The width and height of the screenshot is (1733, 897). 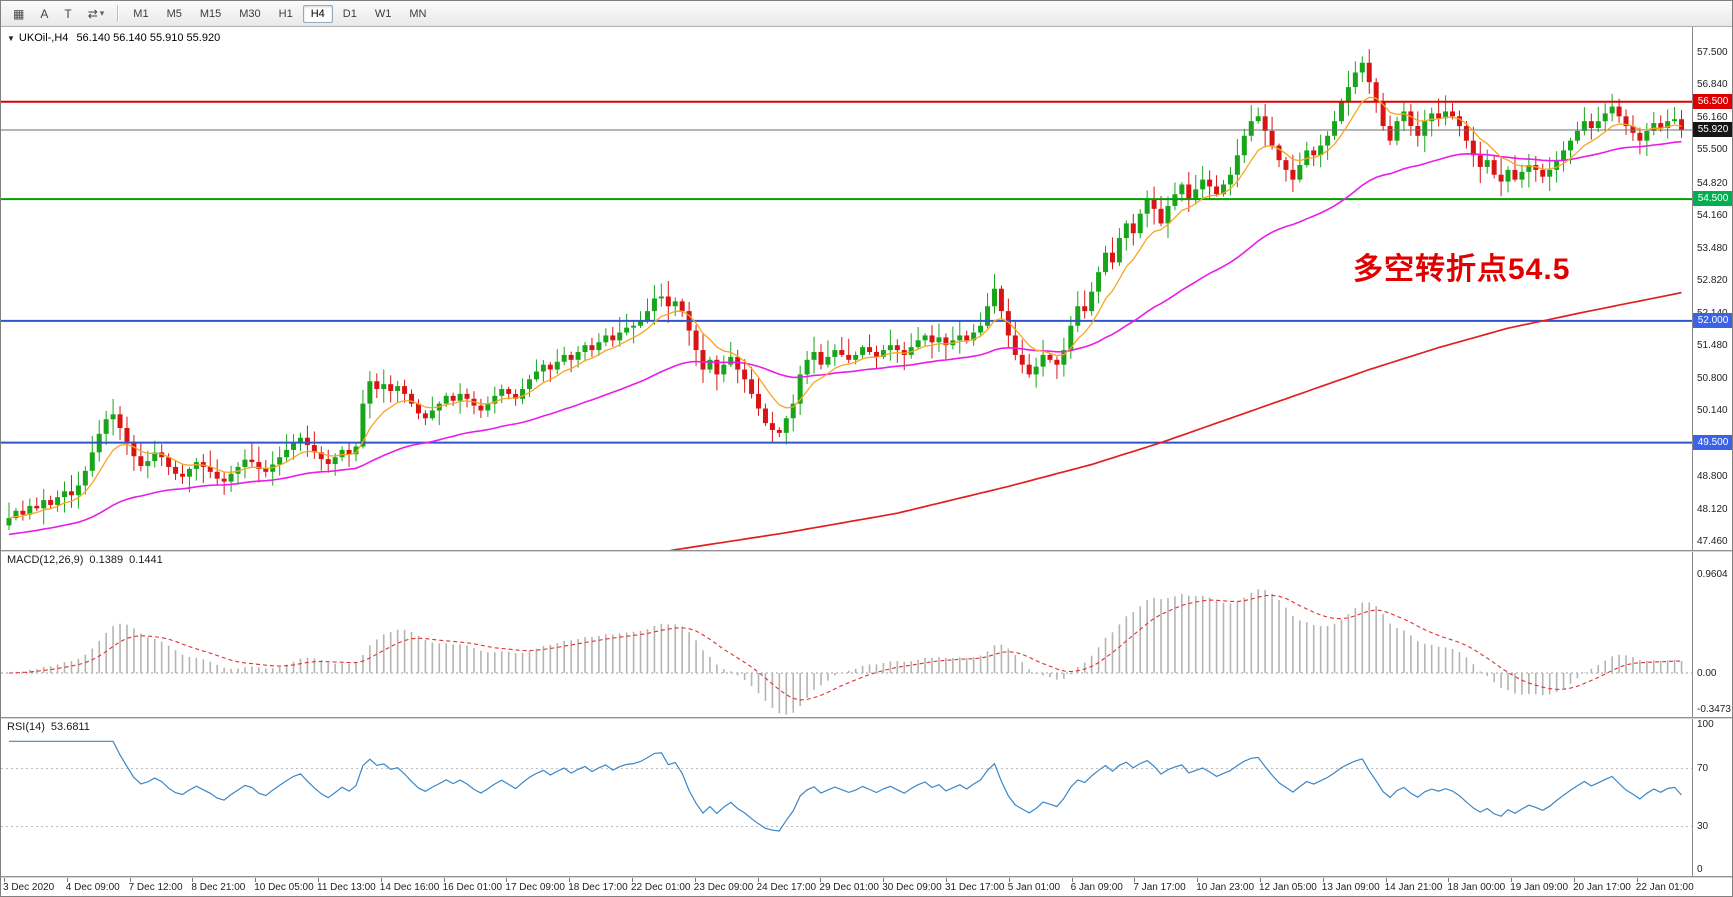 What do you see at coordinates (317, 14) in the screenshot?
I see `timeframe-h4-button: H4` at bounding box center [317, 14].